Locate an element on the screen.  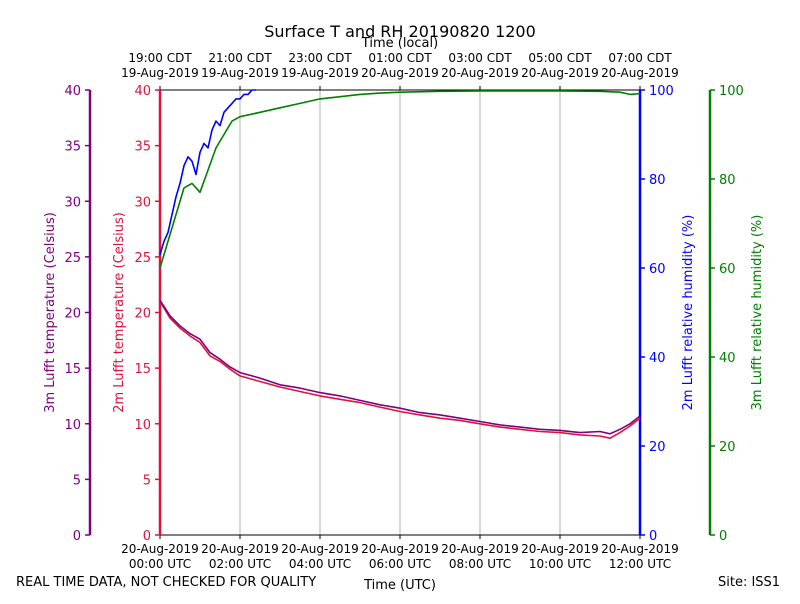
x-tick-label-time: 04:00 UTC is located at coordinates (320, 564).